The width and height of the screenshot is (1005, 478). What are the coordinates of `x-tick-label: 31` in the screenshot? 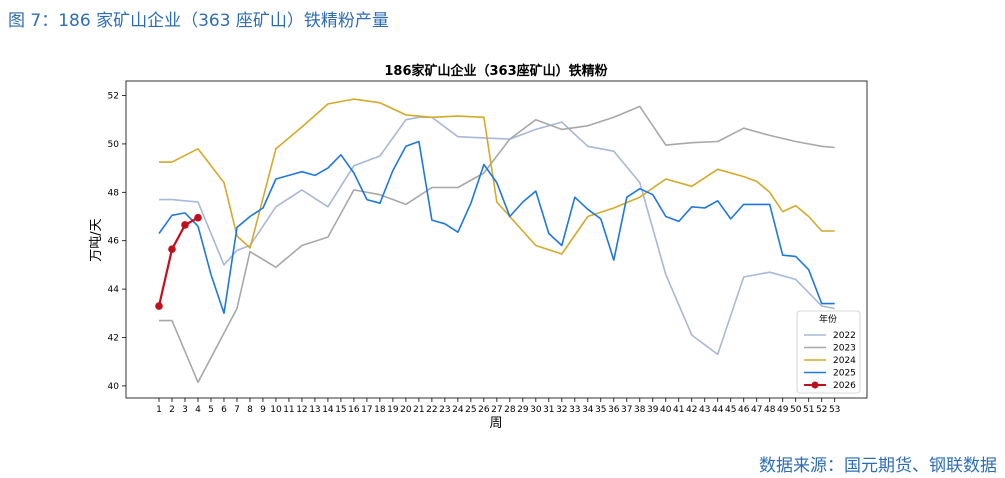 It's located at (548, 410).